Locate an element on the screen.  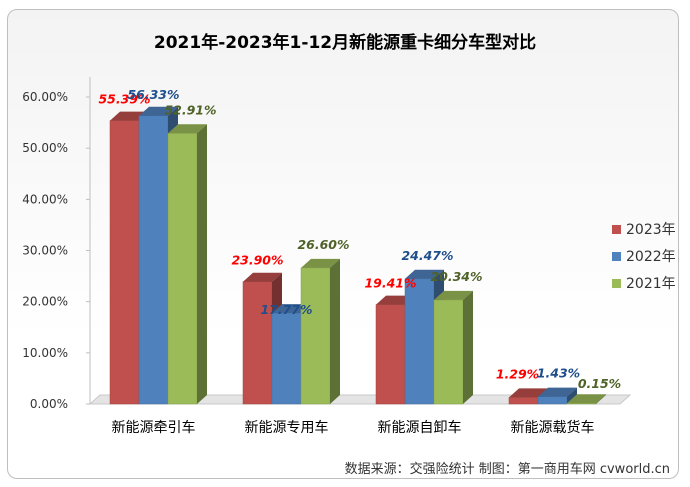
data-label: 0.15% is located at coordinates (599, 383).